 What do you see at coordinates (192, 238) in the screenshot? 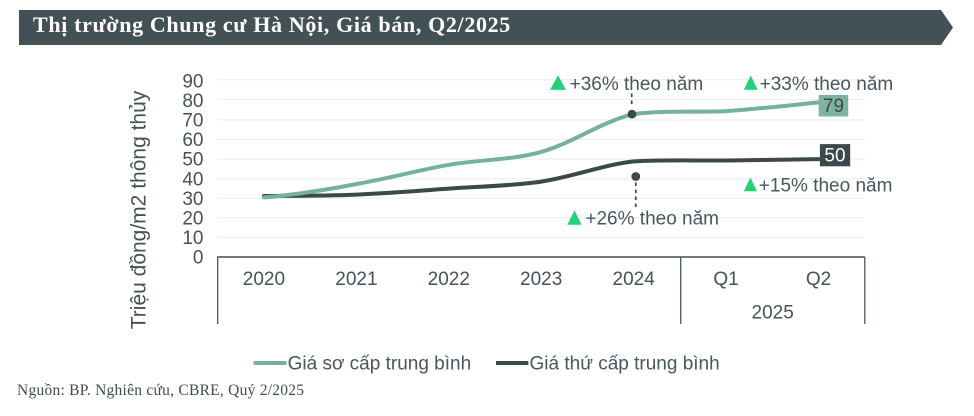
I see `svg-text: 10` at bounding box center [192, 238].